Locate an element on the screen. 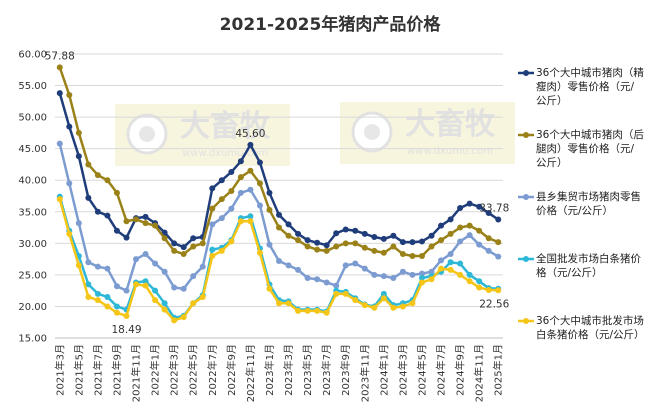  x-tick-label: 2022年3月 is located at coordinates (174, 370).